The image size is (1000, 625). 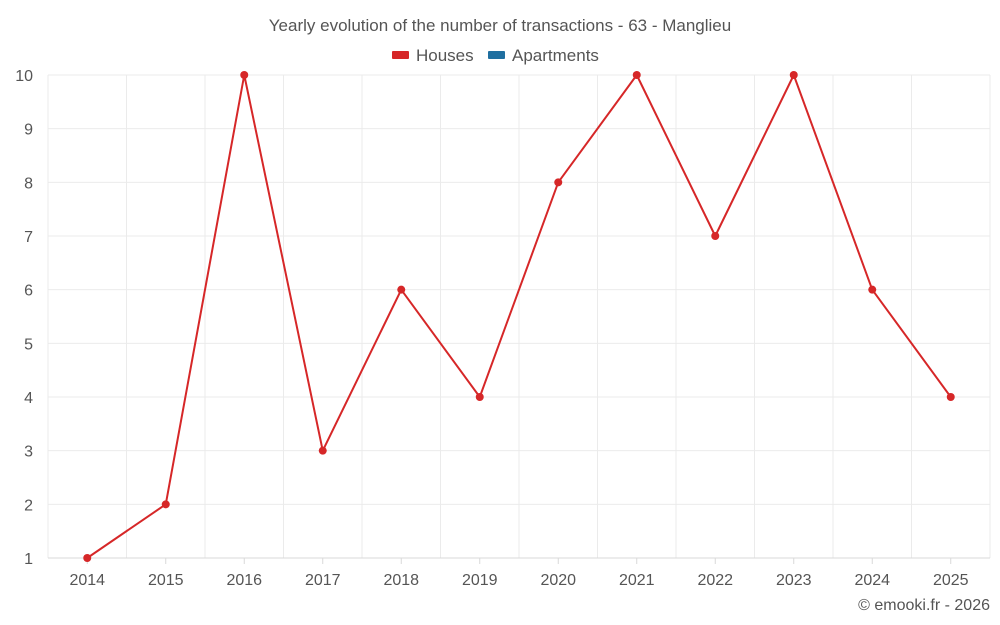 What do you see at coordinates (24, 318) in the screenshot?
I see `y-axis: 1 2 3 4 5 6 7 8 9 10` at bounding box center [24, 318].